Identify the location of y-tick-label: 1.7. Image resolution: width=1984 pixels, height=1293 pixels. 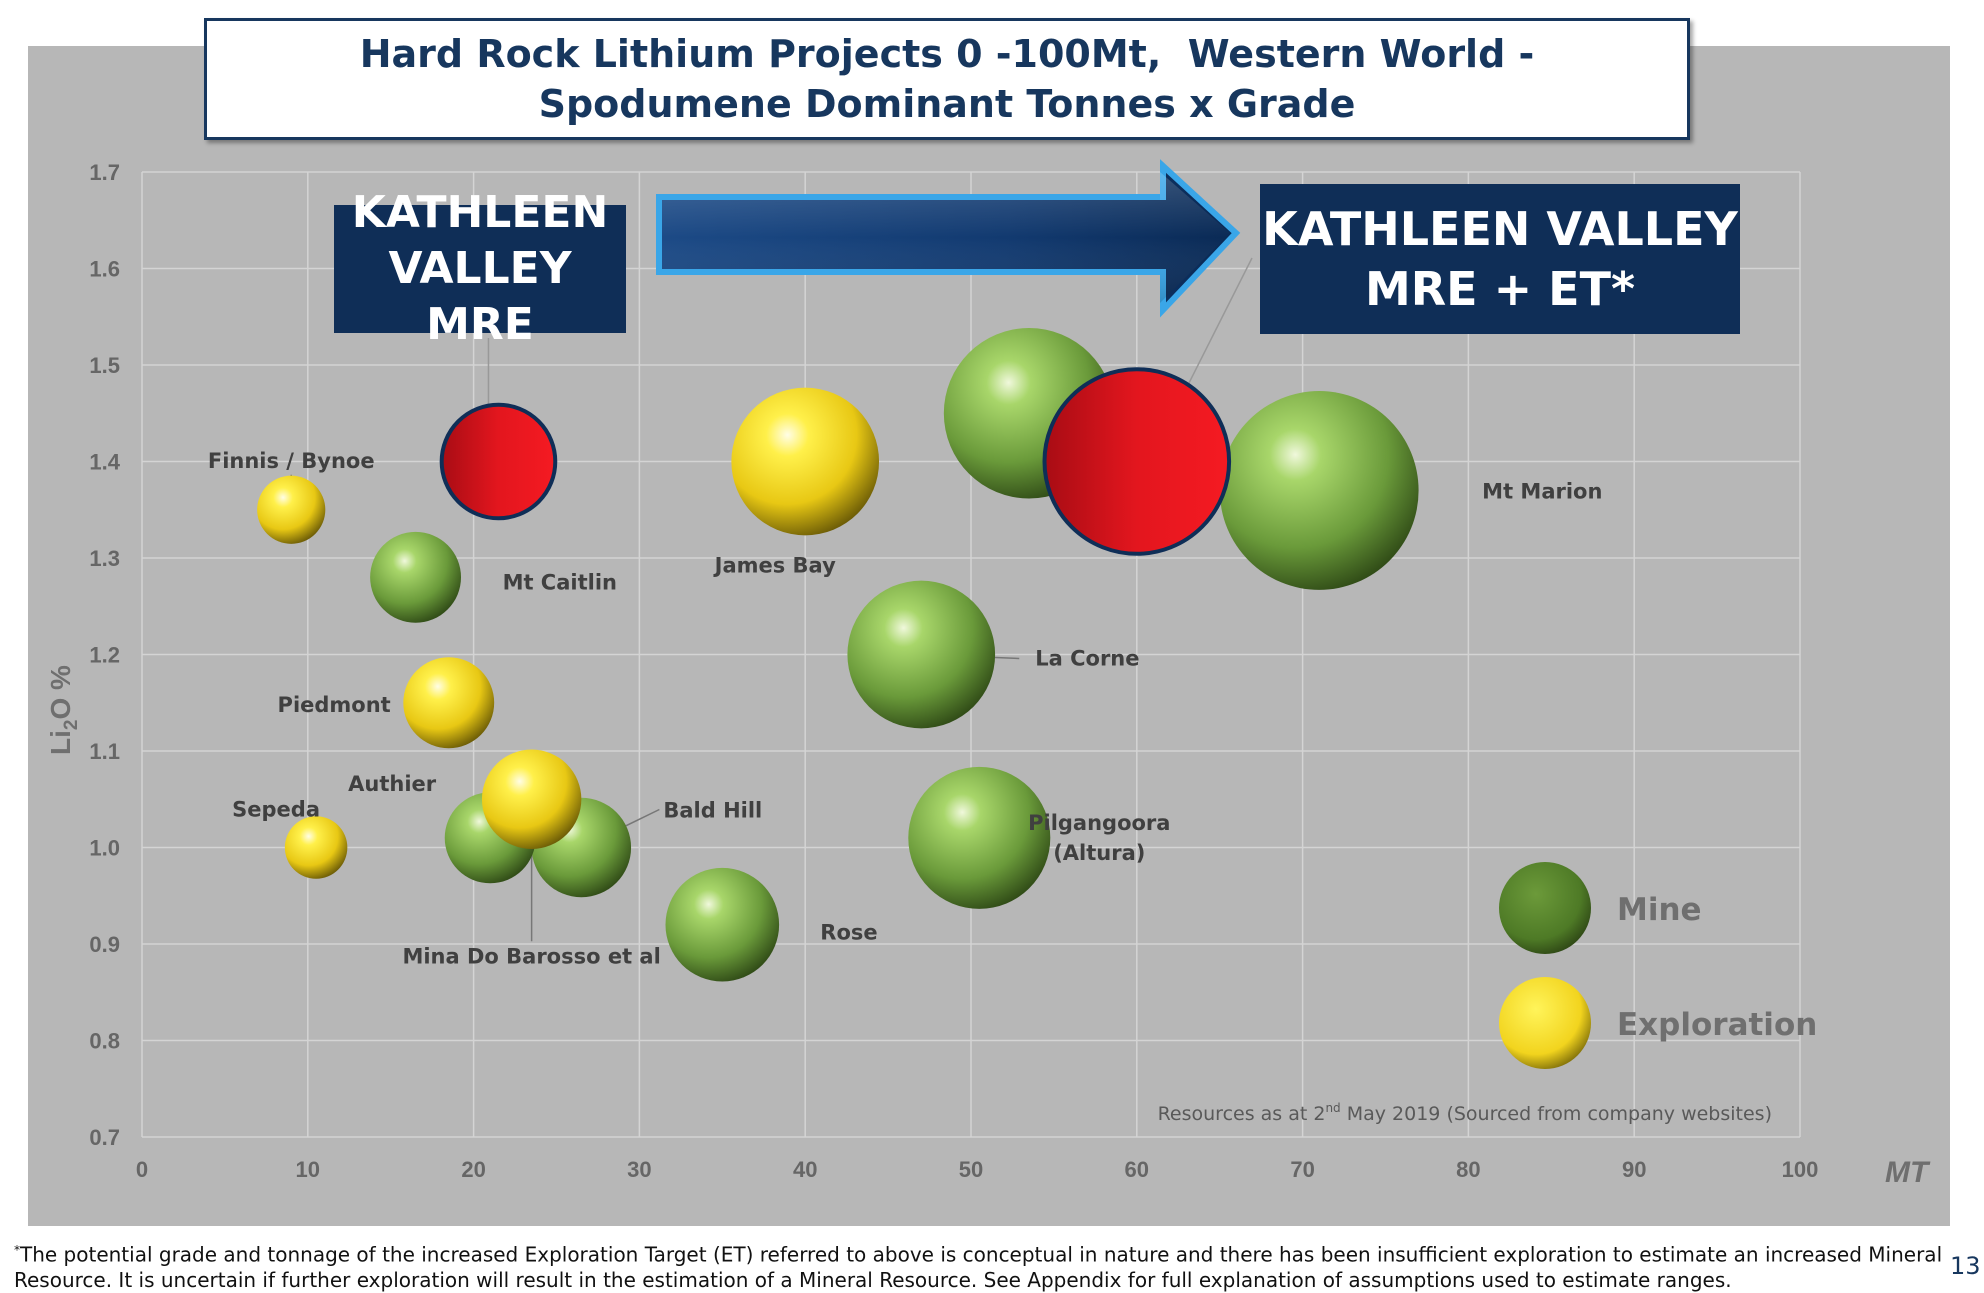
(104, 172).